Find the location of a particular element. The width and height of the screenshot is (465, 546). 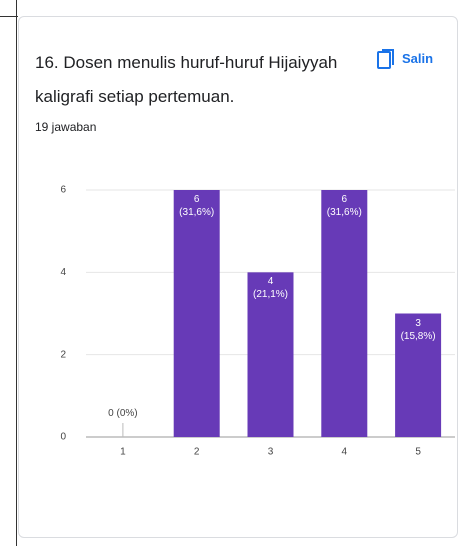

x-tick-label: 4 is located at coordinates (345, 452).